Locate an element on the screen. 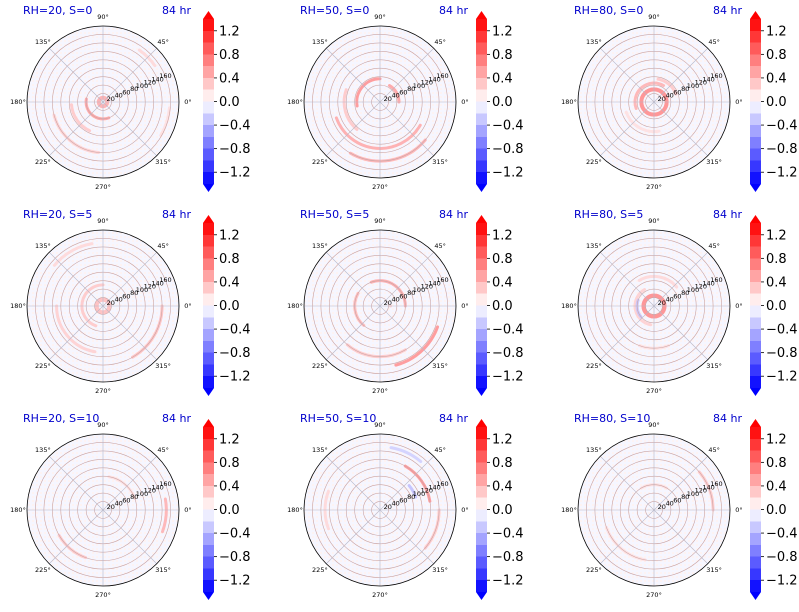 The width and height of the screenshot is (799, 612). radial-tick-label: 140 is located at coordinates (708, 487).